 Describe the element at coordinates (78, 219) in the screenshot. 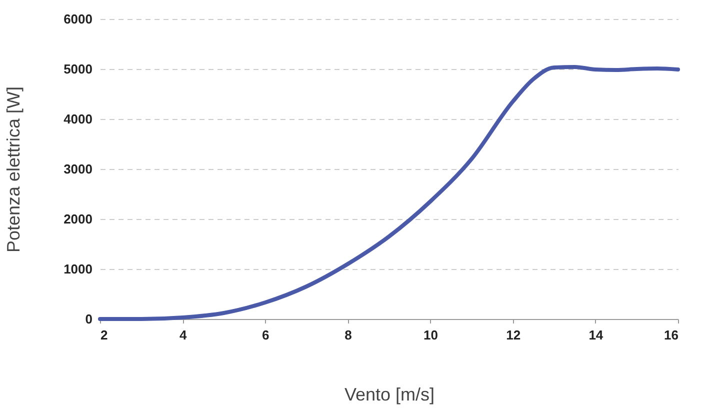

I see `y-tick-label: 2000` at that location.